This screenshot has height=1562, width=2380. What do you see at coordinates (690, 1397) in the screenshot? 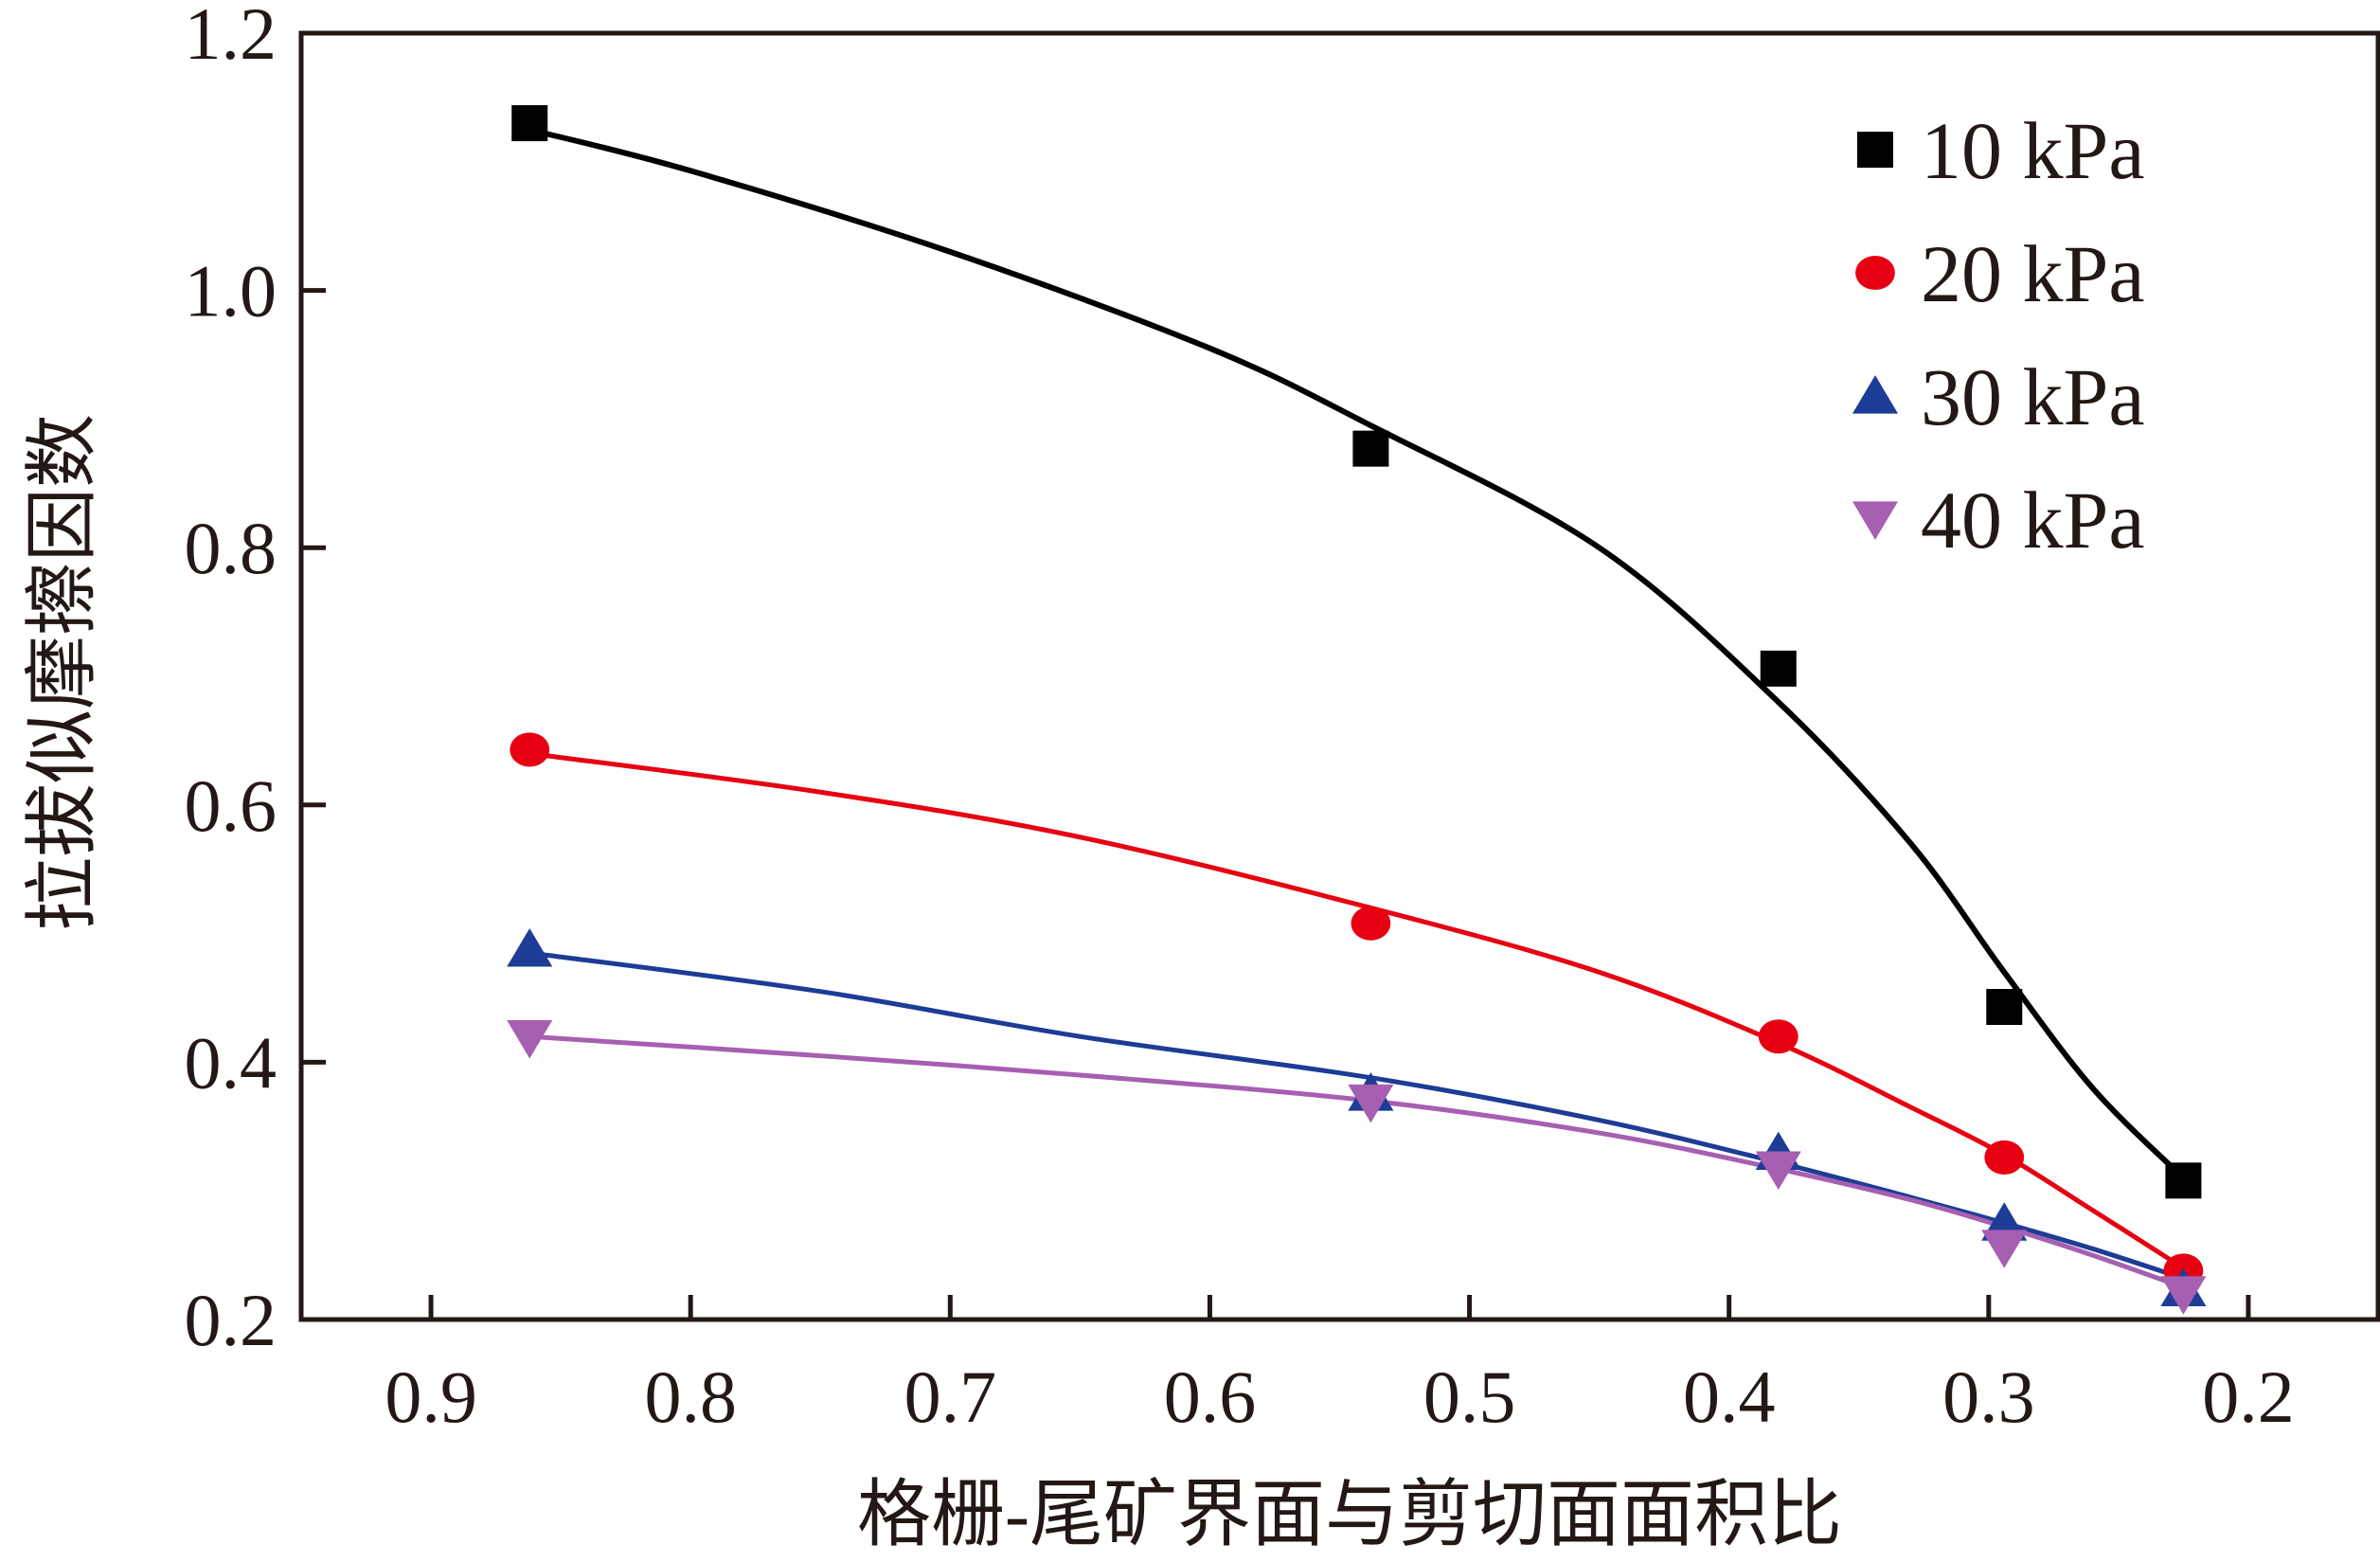
I see `x-tick-label-1: 0.8` at bounding box center [690, 1397].